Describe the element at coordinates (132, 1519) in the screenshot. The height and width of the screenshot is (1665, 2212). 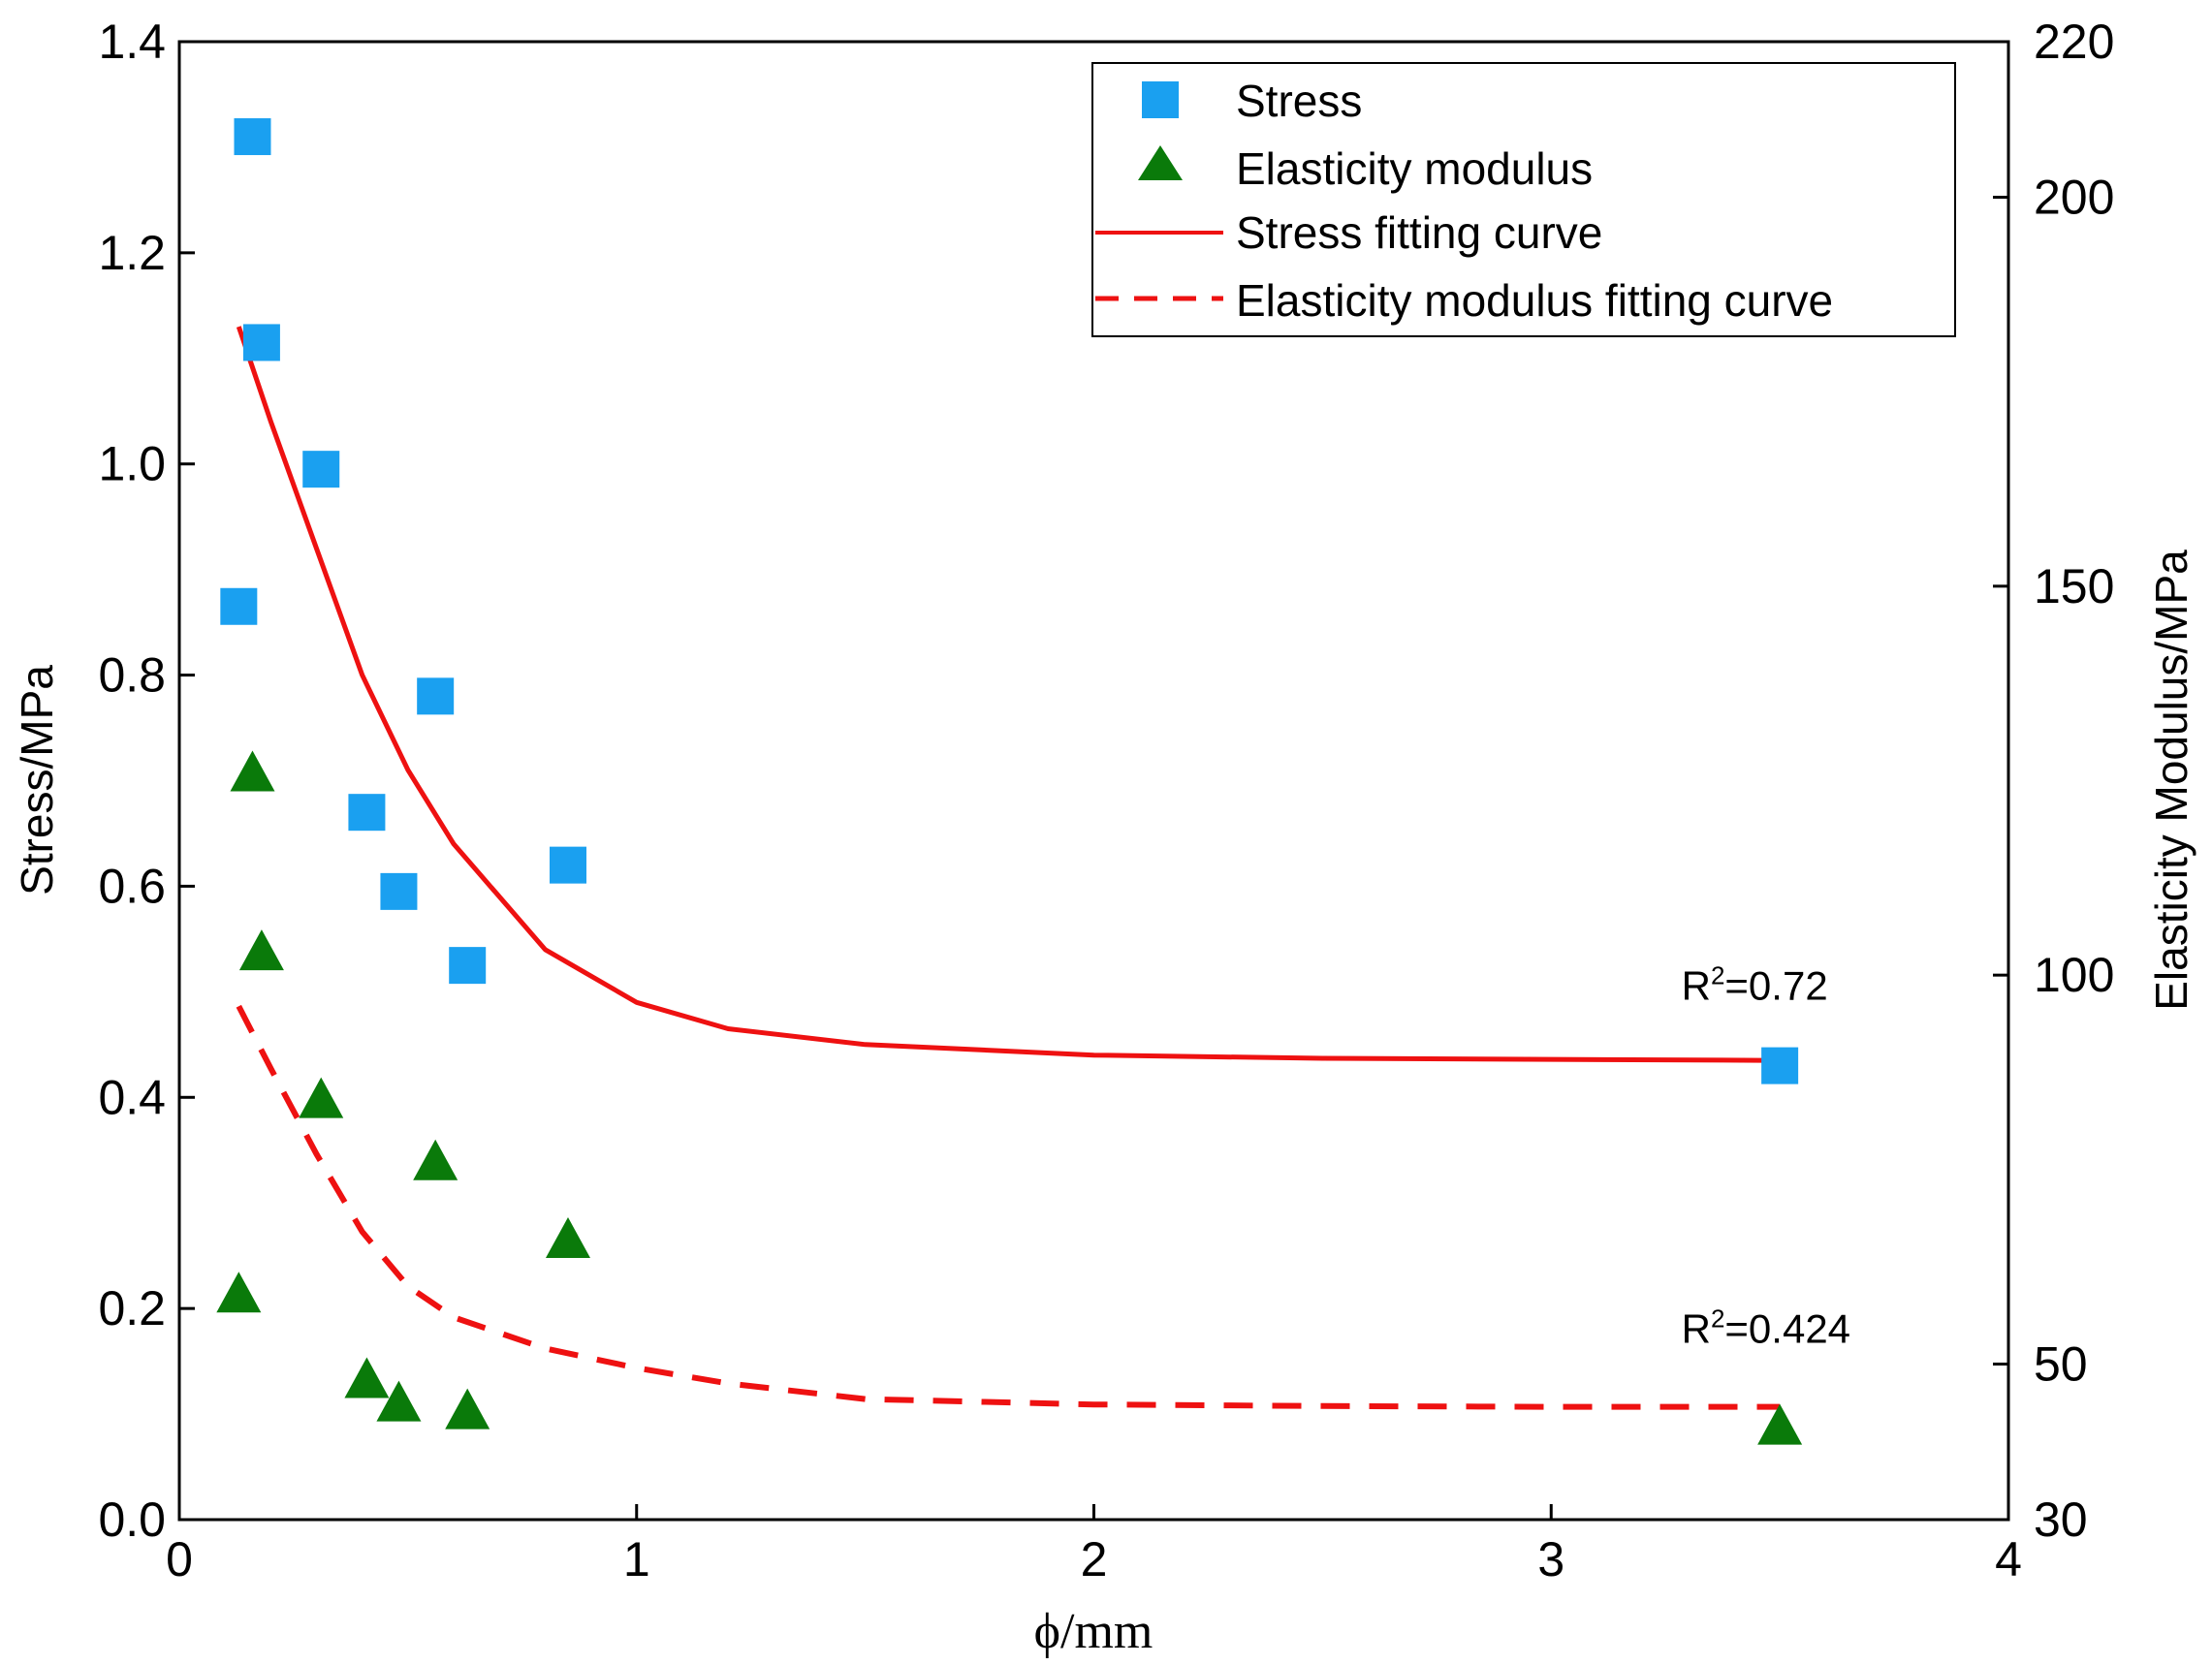
I see `y-tick-label: 0.0` at that location.